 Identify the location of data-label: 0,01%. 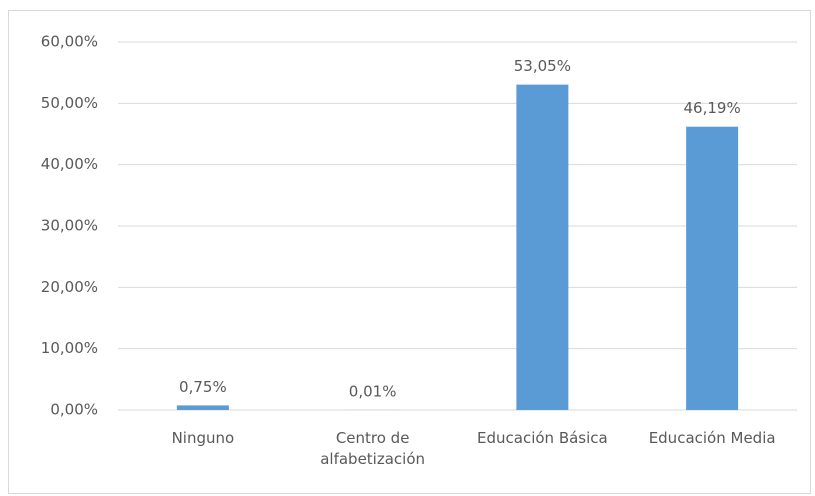
(373, 391).